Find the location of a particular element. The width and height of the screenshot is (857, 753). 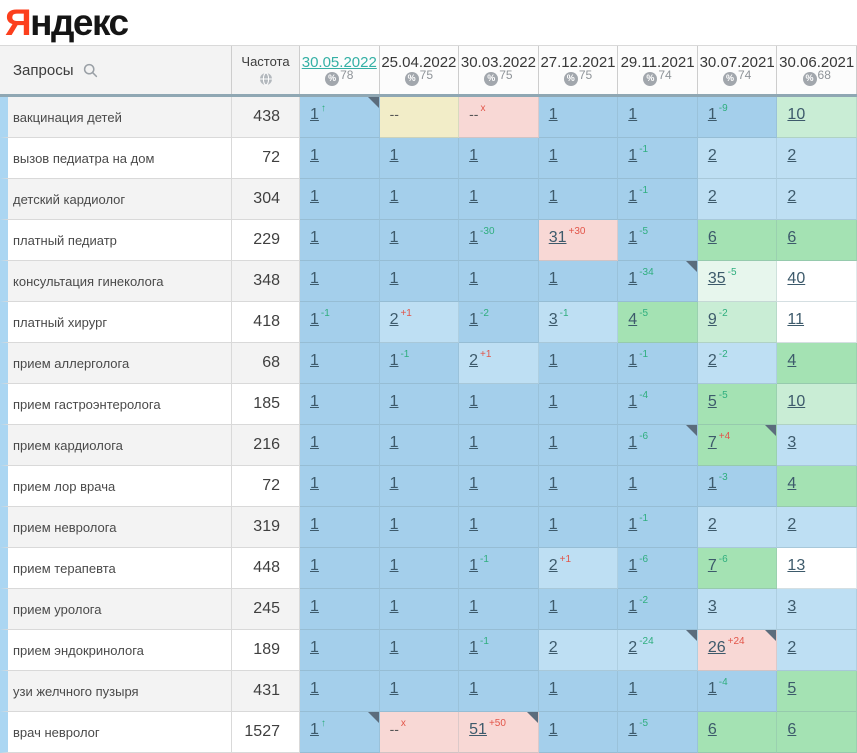

position-link: 31 is located at coordinates (557, 237).